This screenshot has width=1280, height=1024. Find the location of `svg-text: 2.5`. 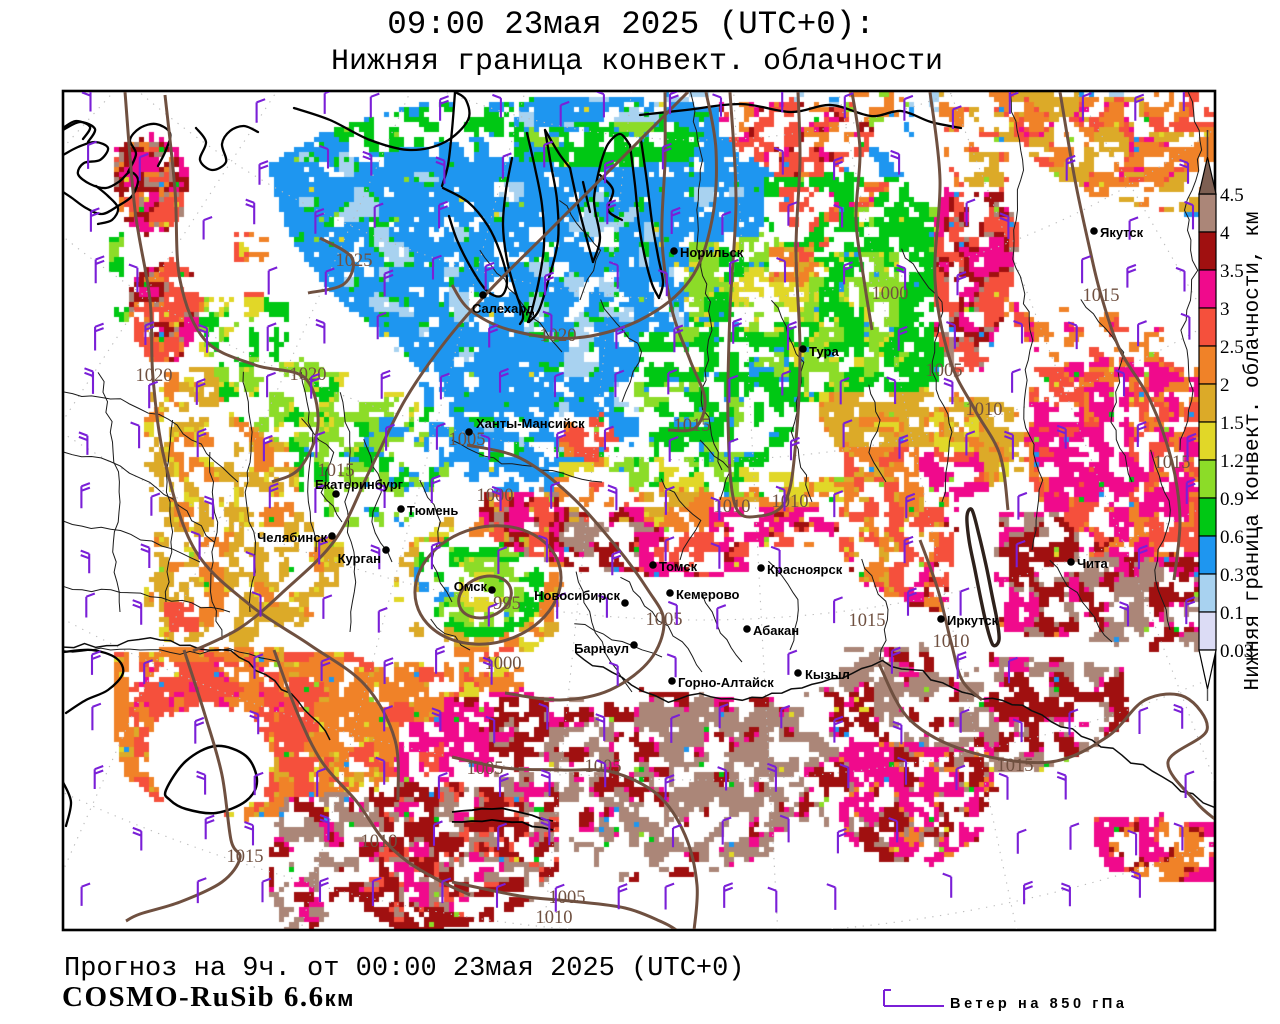

svg-text: 2.5 is located at coordinates (1232, 347).